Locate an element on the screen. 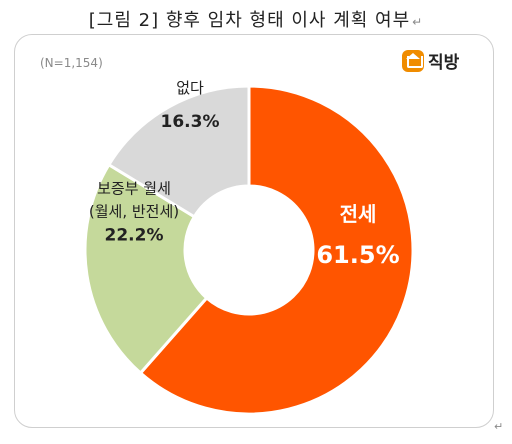 This screenshot has width=512, height=444. slice-value-2: 22.2% is located at coordinates (134, 236).